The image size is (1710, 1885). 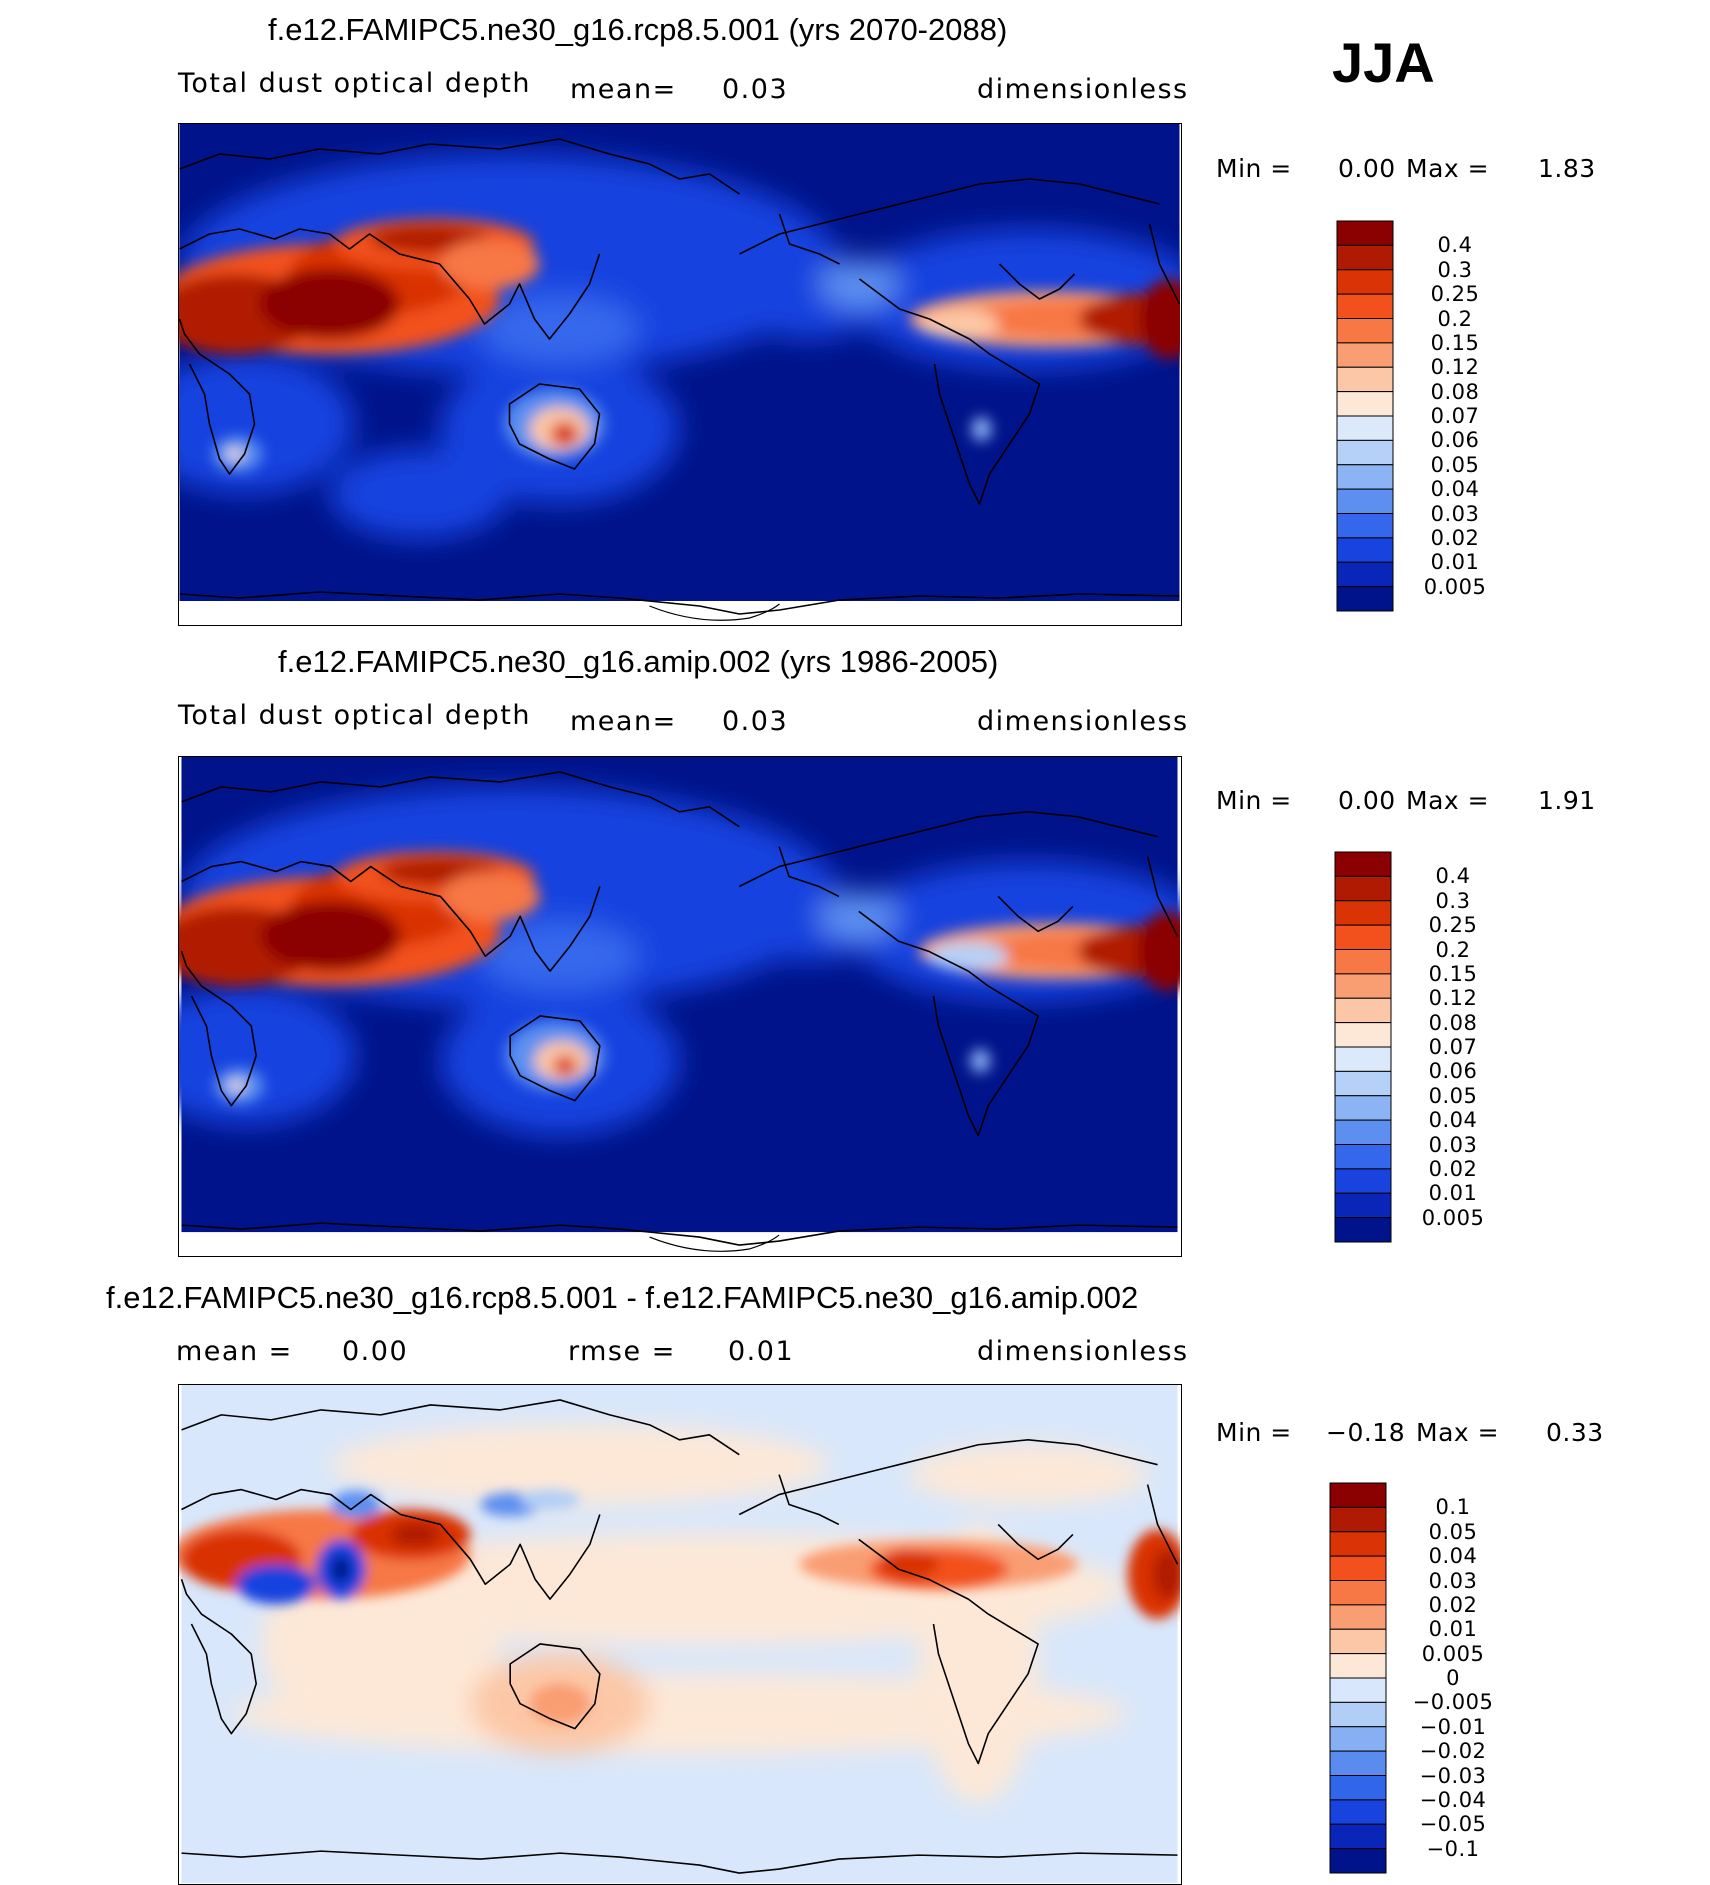 What do you see at coordinates (1453, 1848) in the screenshot?
I see `colorbar-tick-label: −0.1` at bounding box center [1453, 1848].